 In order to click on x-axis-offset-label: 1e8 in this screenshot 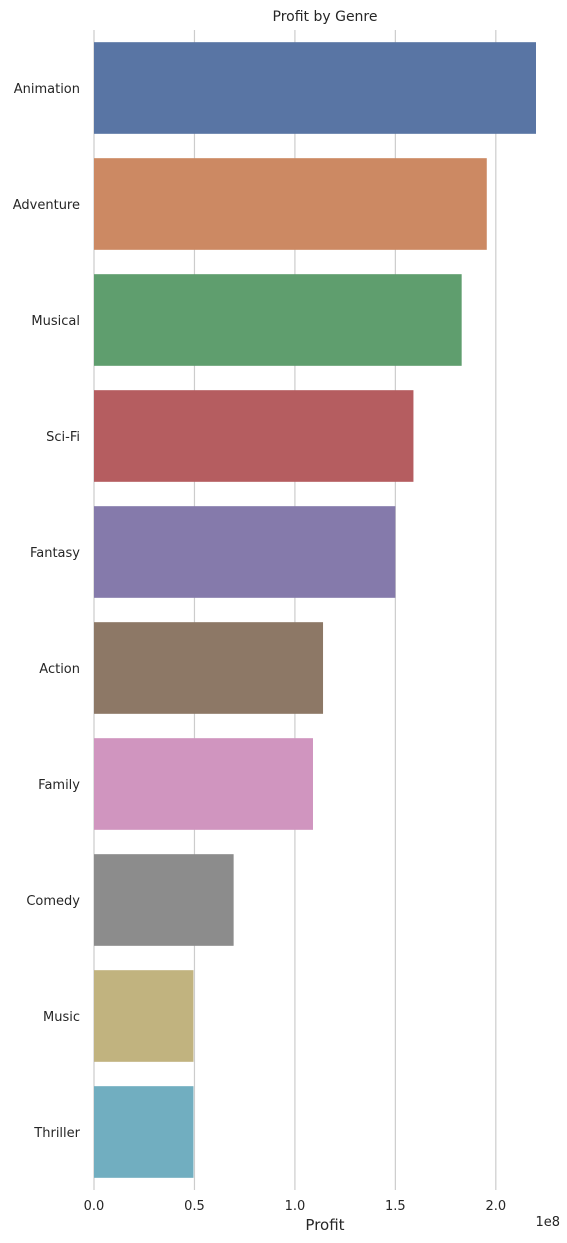, I will do `click(547, 1222)`.